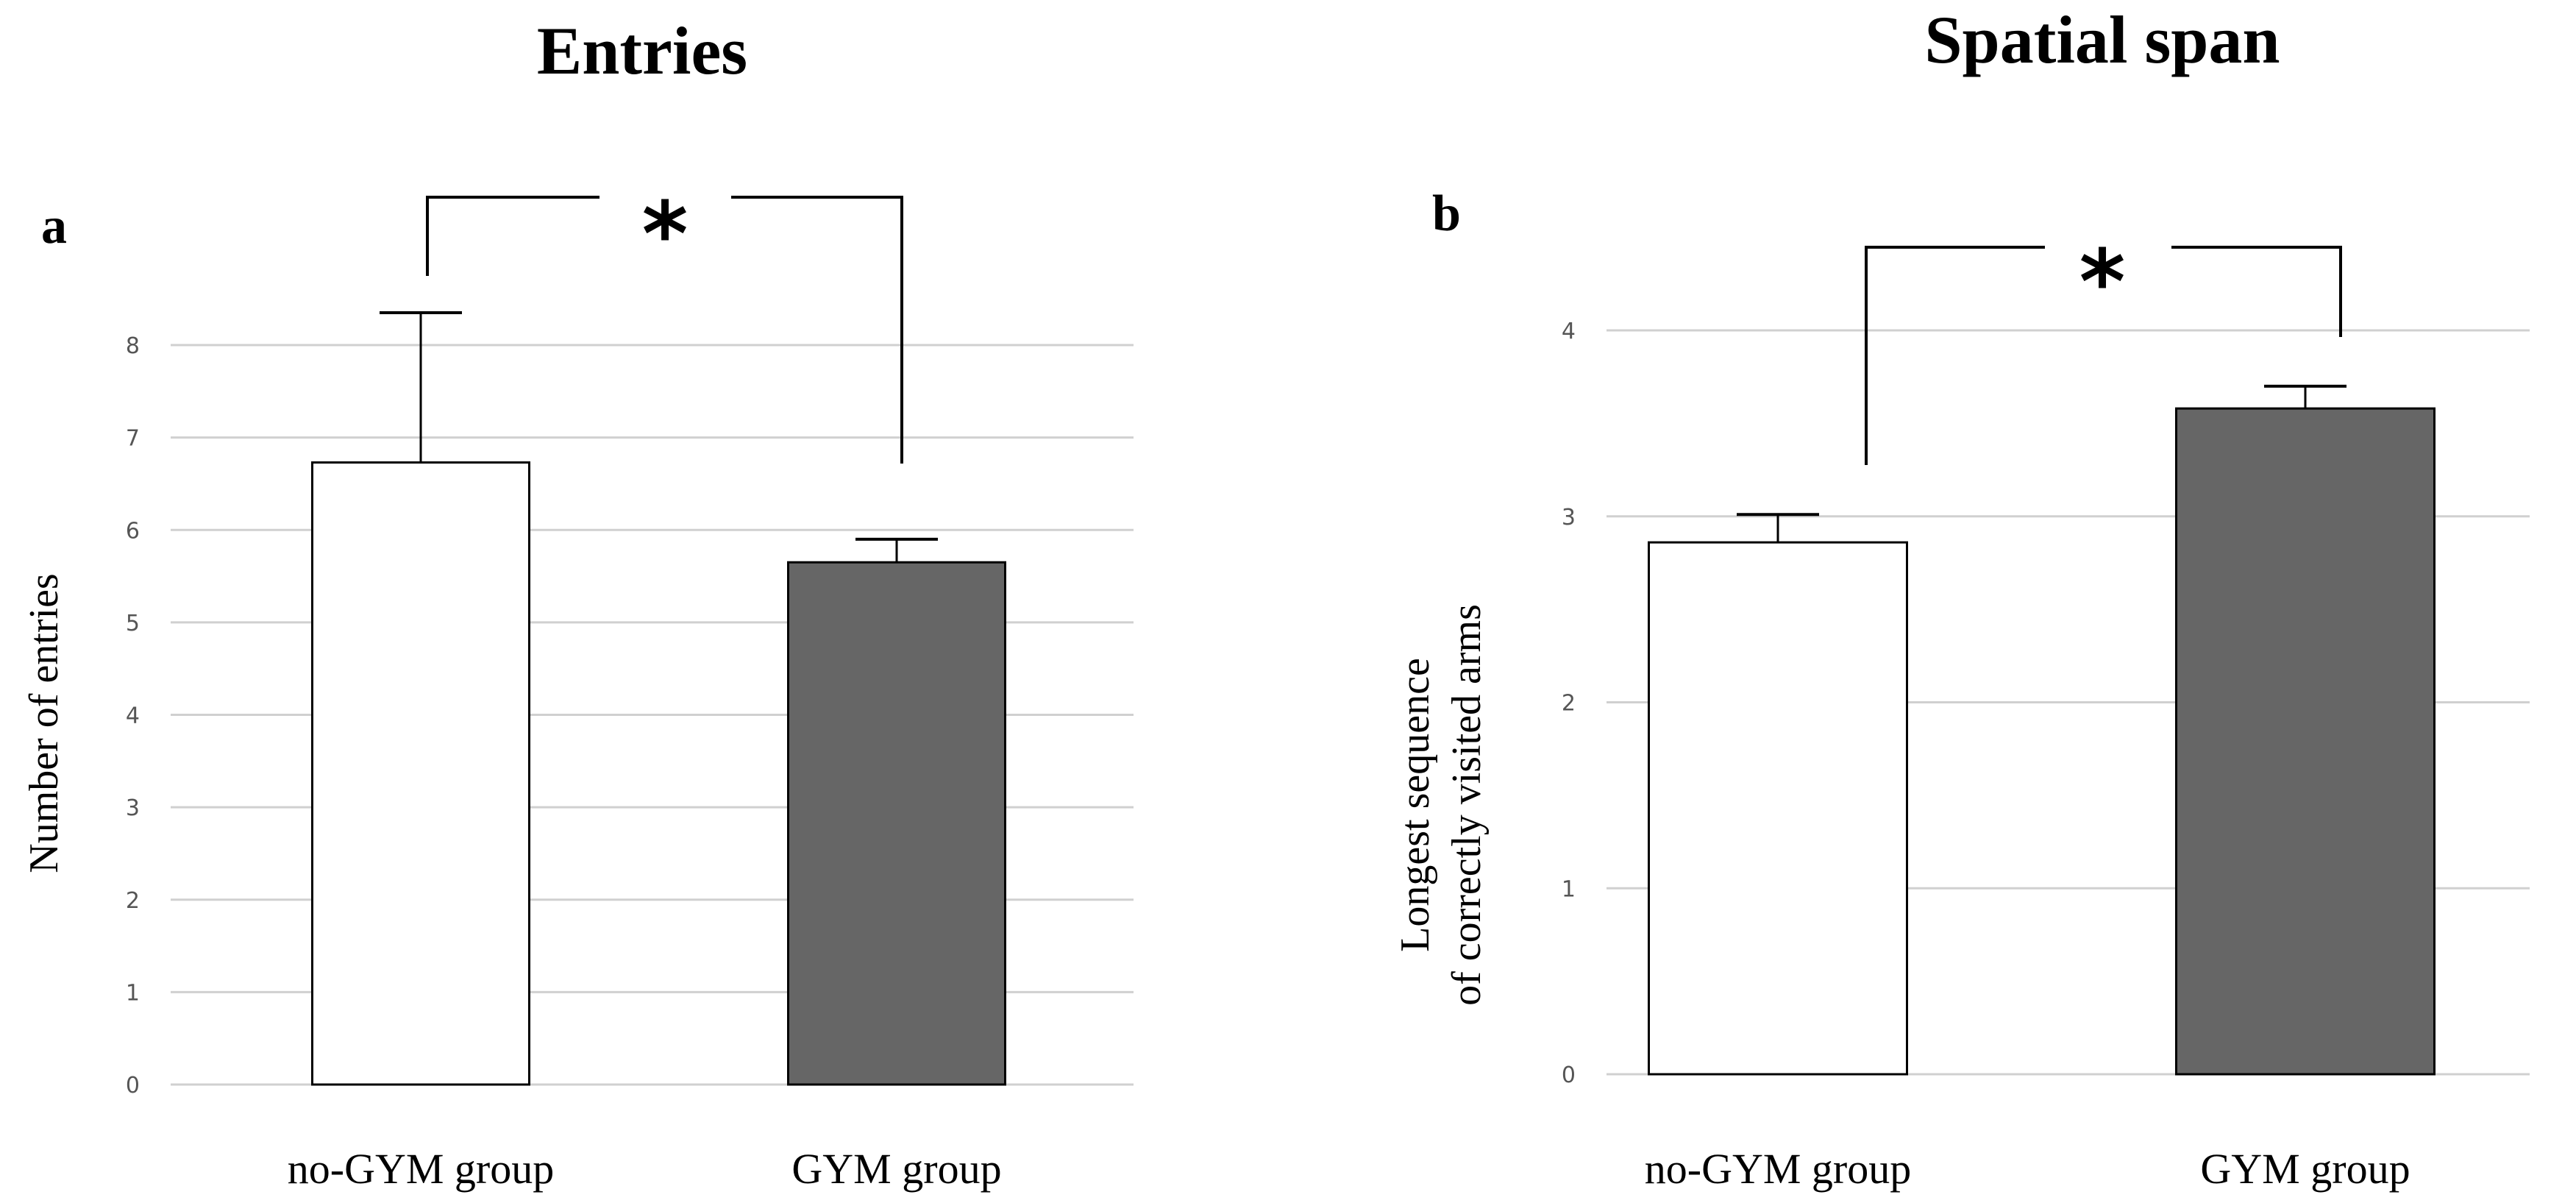 Image resolution: width=2576 pixels, height=1203 pixels. What do you see at coordinates (133, 531) in the screenshot?
I see `y-tick-label: 6` at bounding box center [133, 531].